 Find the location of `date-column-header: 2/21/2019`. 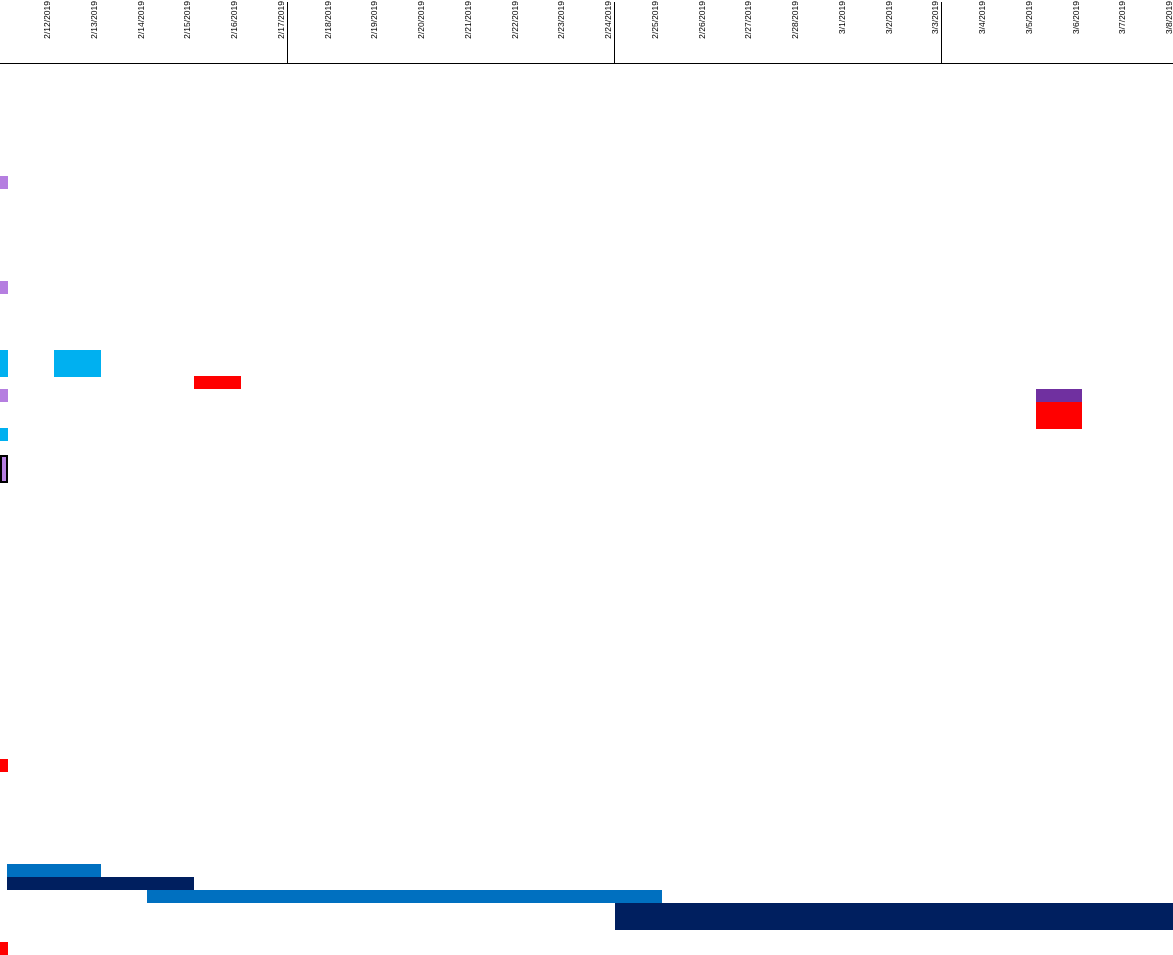

date-column-header: 2/21/2019 is located at coordinates (467, 20).